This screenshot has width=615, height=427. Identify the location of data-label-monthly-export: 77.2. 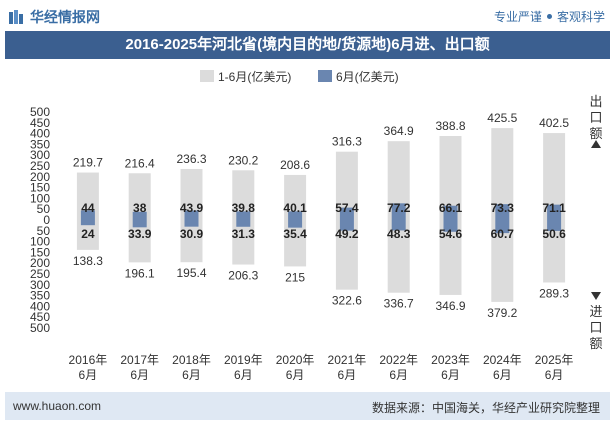
(399, 208).